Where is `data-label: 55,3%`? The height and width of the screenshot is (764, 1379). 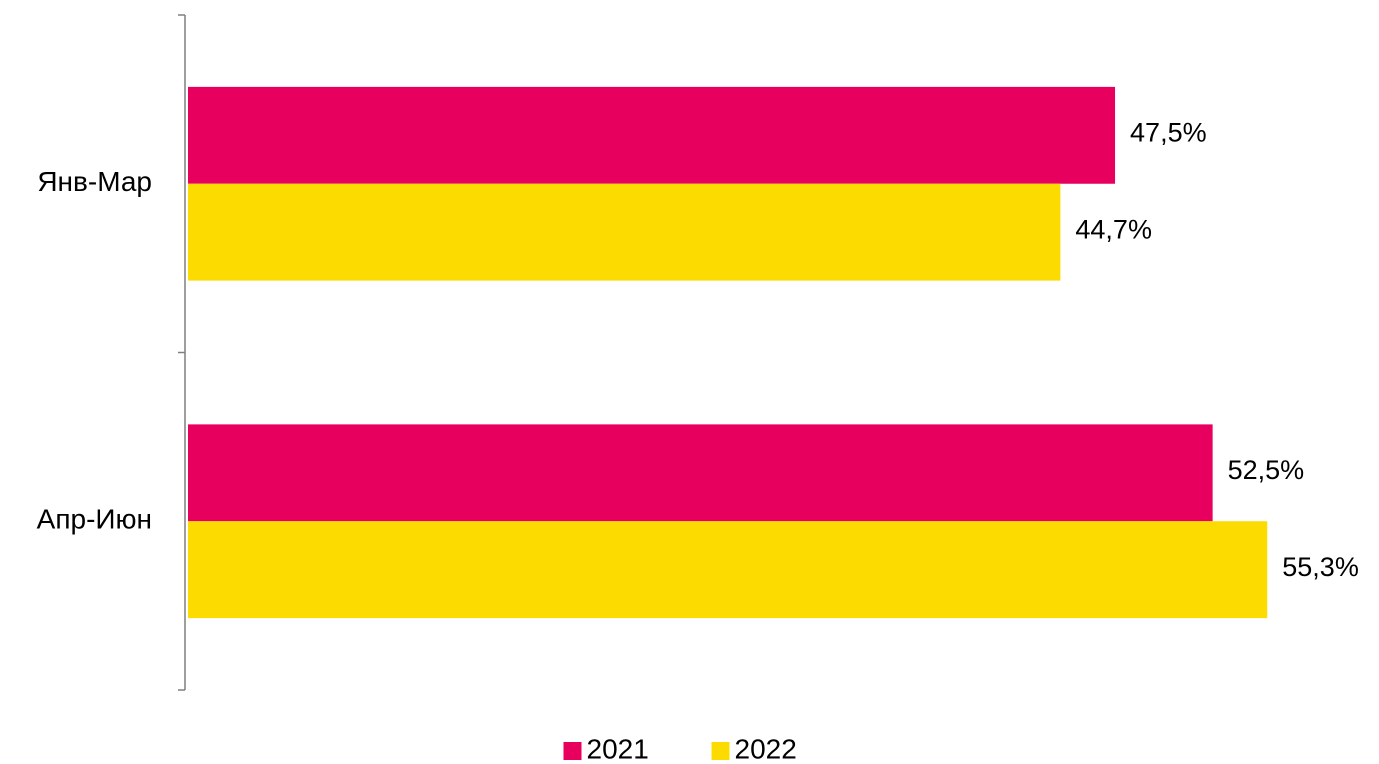 data-label: 55,3% is located at coordinates (1320, 567).